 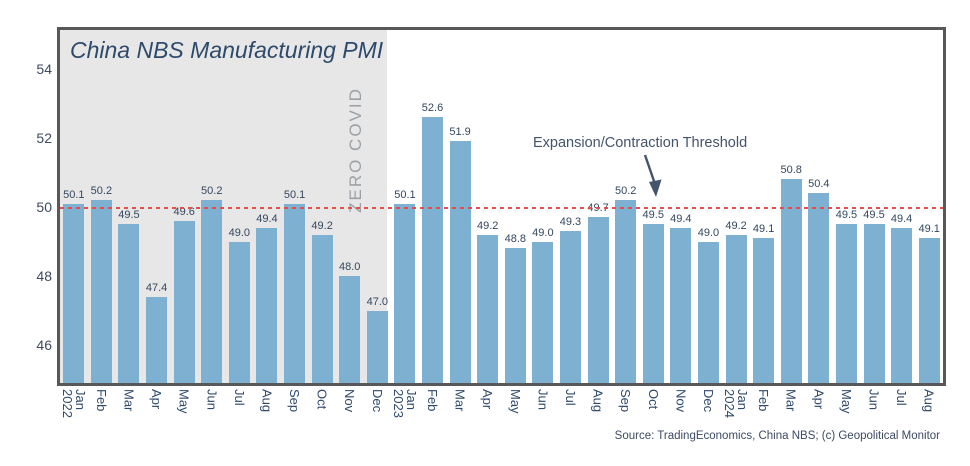 I want to click on bar-slot: 50.4, so click(x=819, y=206).